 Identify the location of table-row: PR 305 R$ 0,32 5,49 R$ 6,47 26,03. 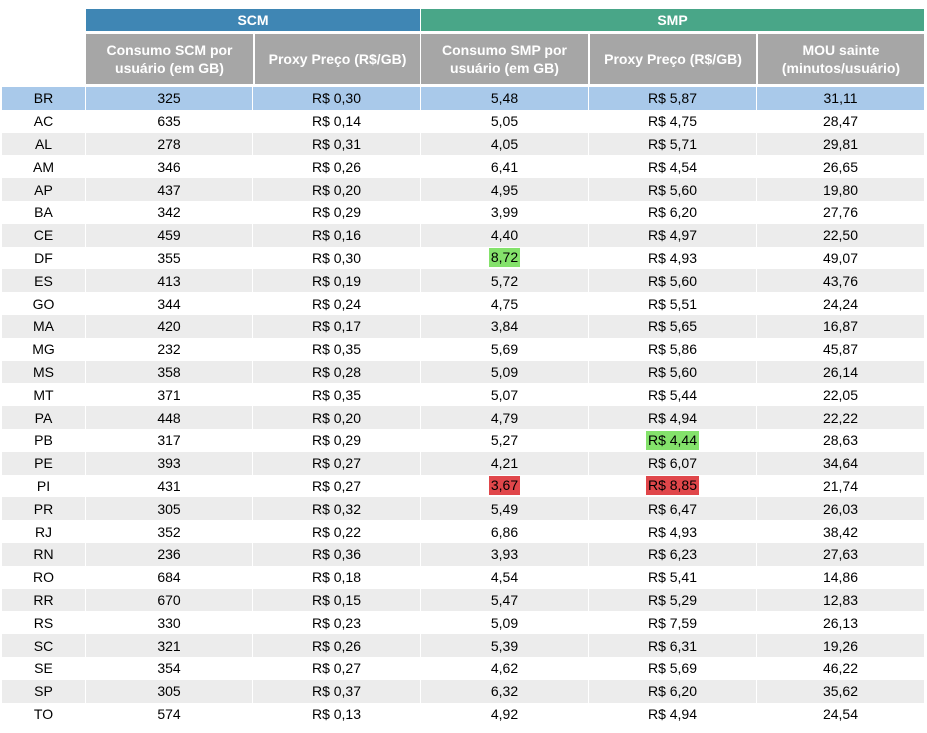
(463, 509).